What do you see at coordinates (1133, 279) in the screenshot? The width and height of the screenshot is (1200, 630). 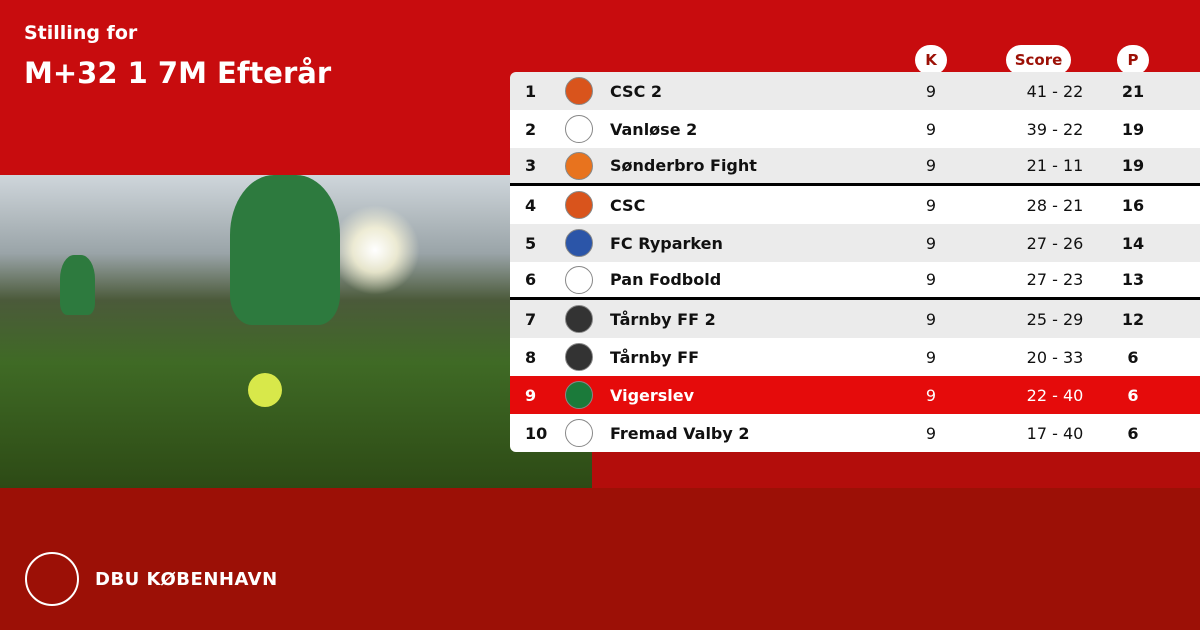 I see `points: 13` at bounding box center [1133, 279].